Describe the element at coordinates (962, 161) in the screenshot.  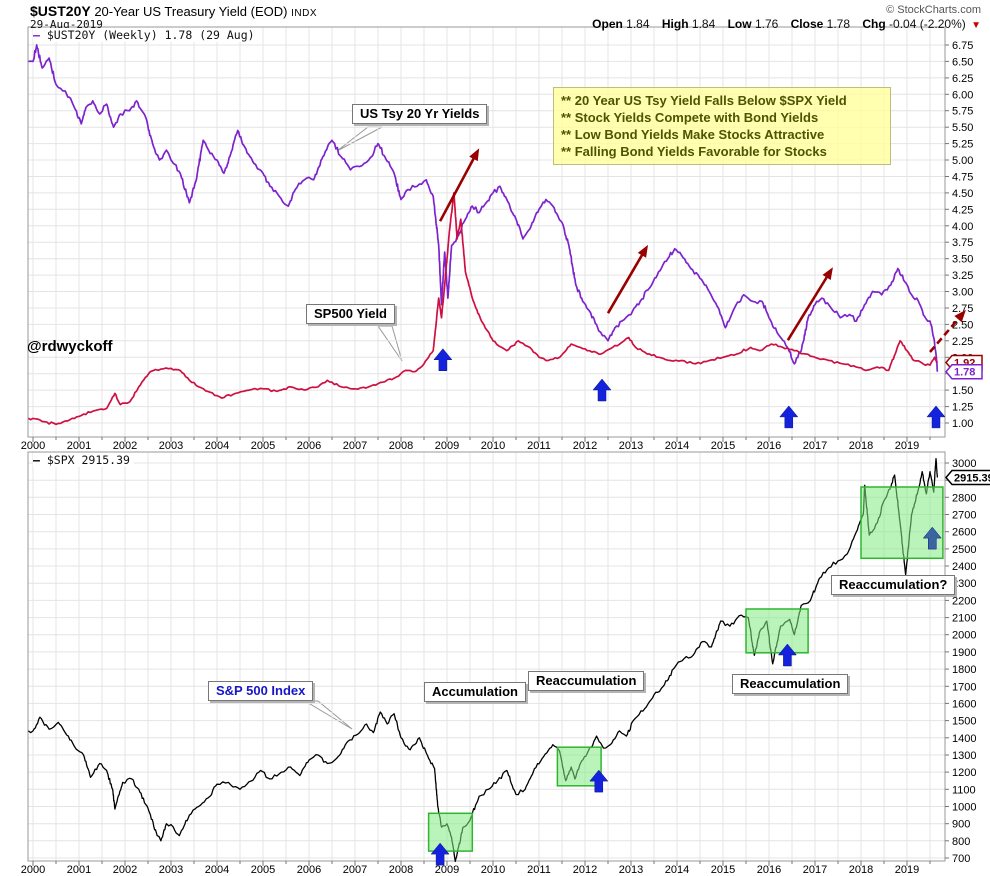
I see `svg-text: 5.00` at that location.